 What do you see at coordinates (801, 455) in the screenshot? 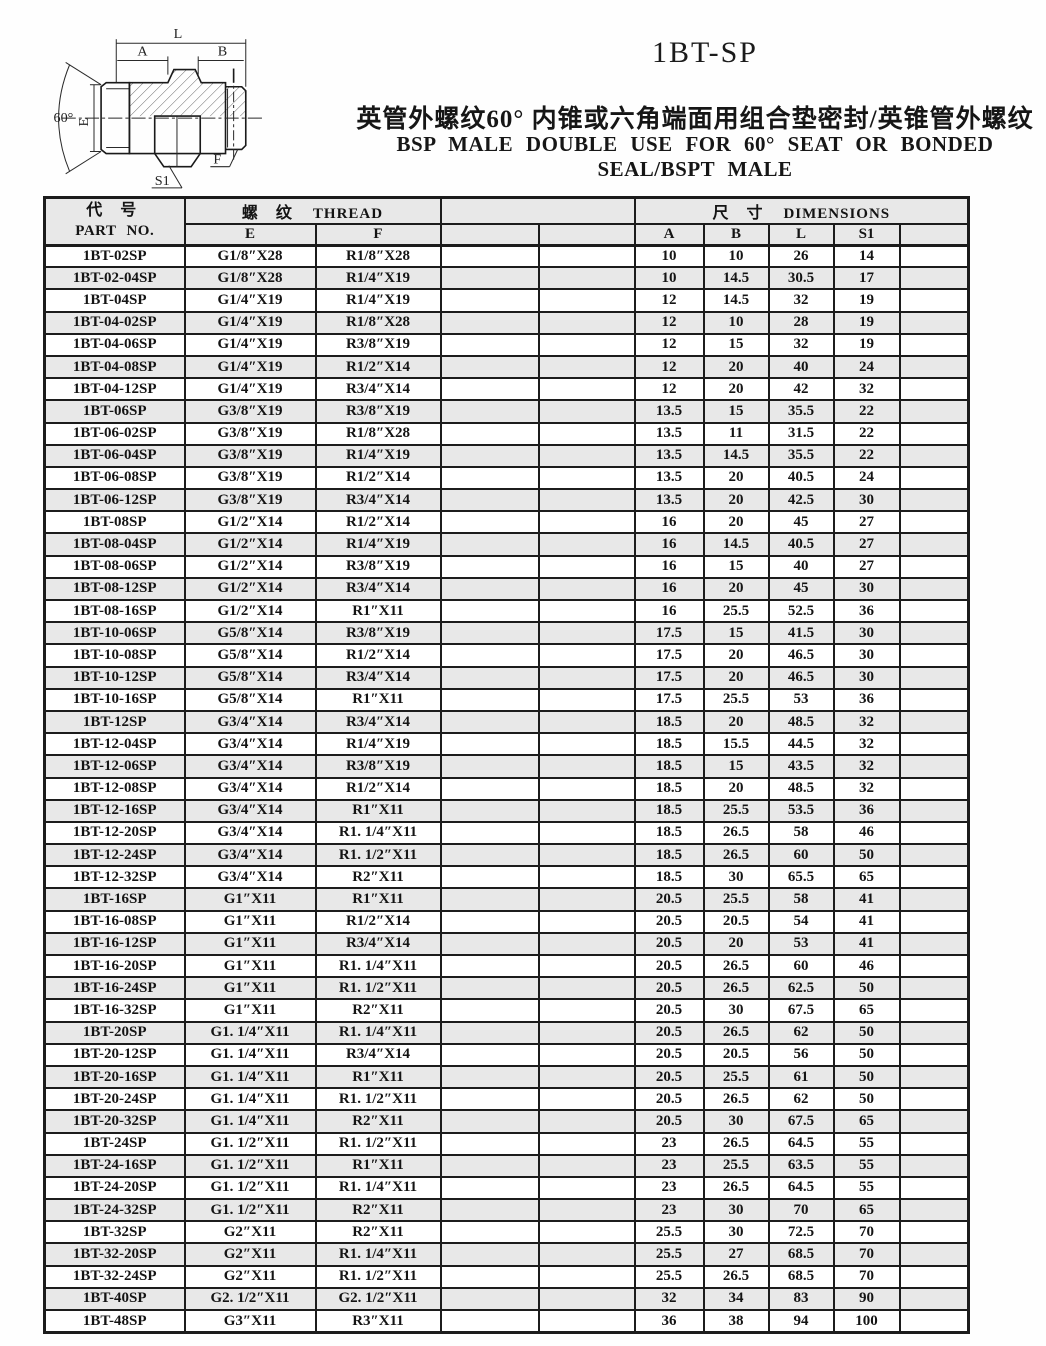
I see `cell-dim-l: 35.5` at bounding box center [801, 455].